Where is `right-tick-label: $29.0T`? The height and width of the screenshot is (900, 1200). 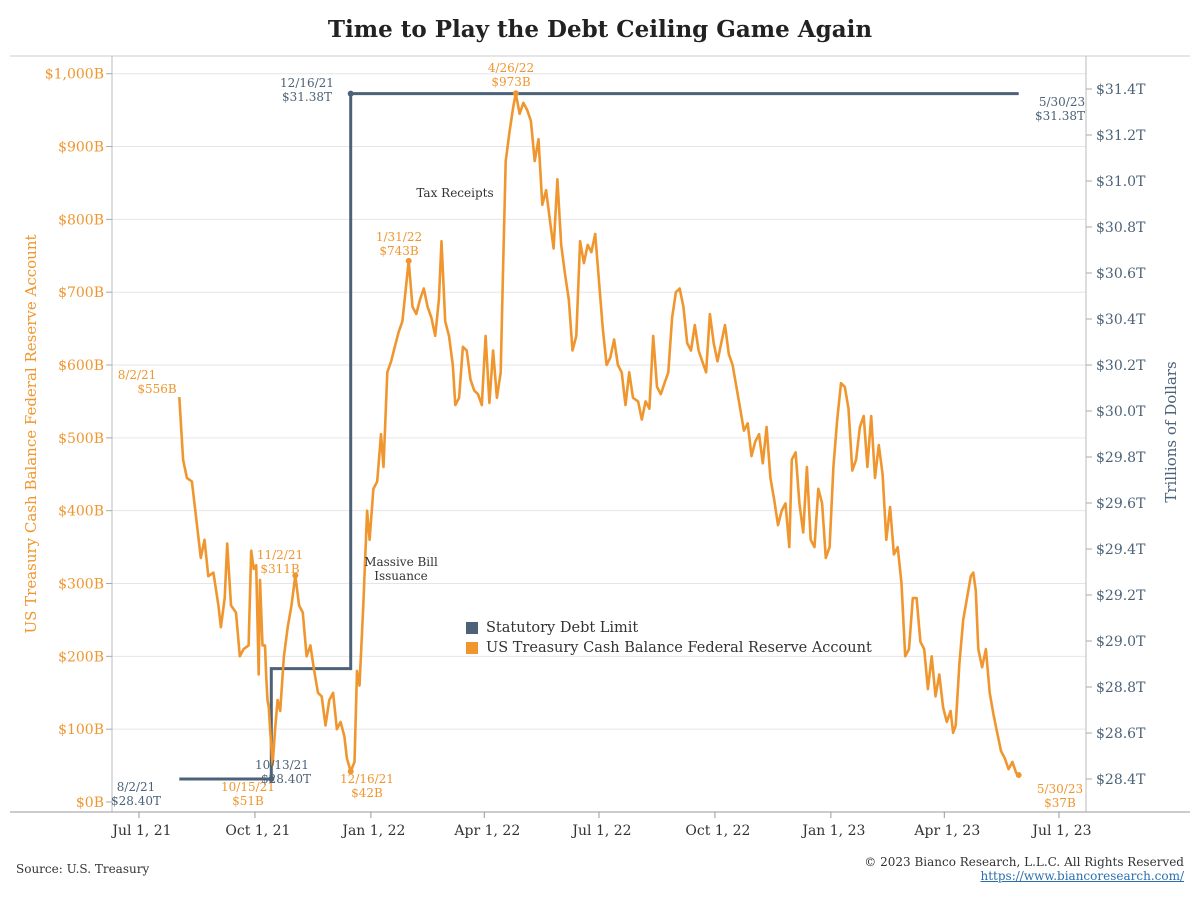
right-tick-label: $29.0T is located at coordinates (1121, 642).